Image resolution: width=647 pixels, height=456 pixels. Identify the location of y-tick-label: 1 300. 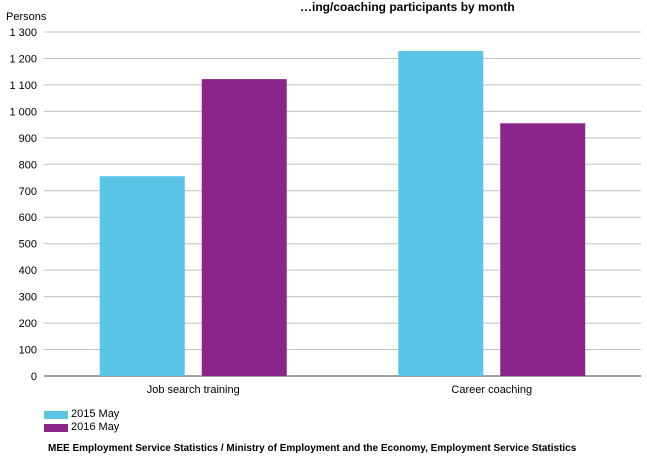
(23, 33).